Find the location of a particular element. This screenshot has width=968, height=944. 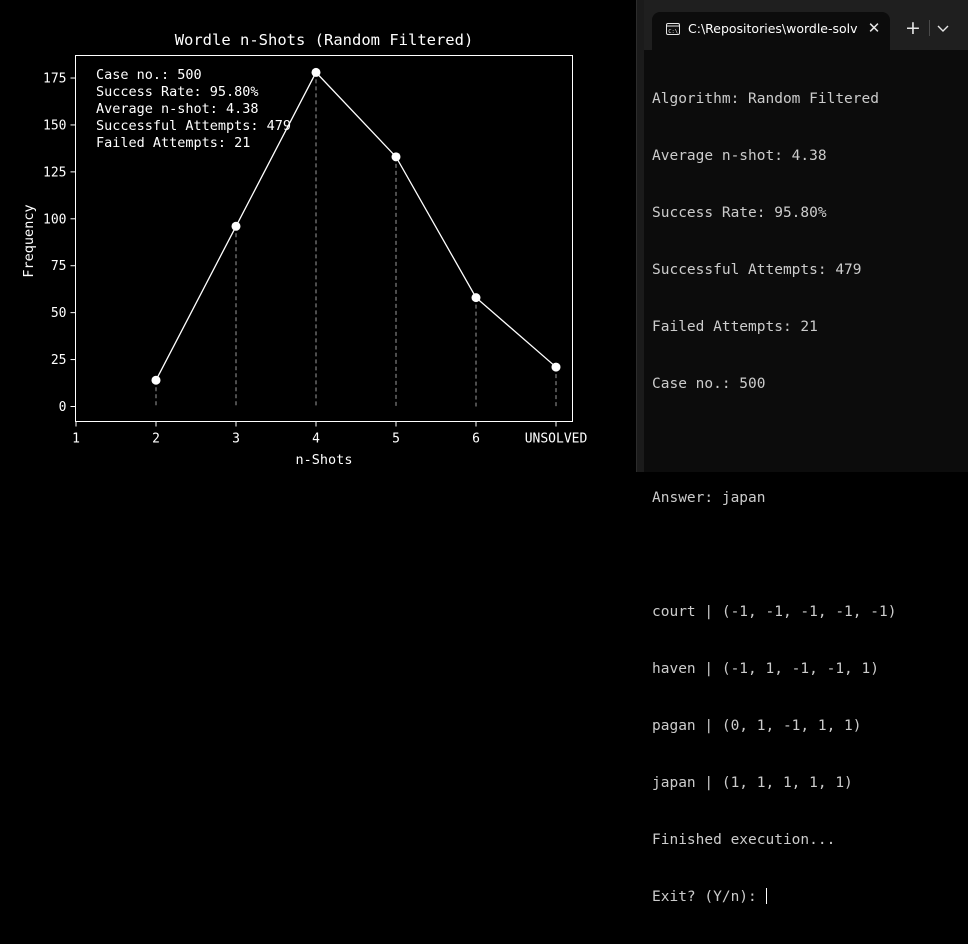

prompt-line: Exit? (Y/n): is located at coordinates (808, 897).